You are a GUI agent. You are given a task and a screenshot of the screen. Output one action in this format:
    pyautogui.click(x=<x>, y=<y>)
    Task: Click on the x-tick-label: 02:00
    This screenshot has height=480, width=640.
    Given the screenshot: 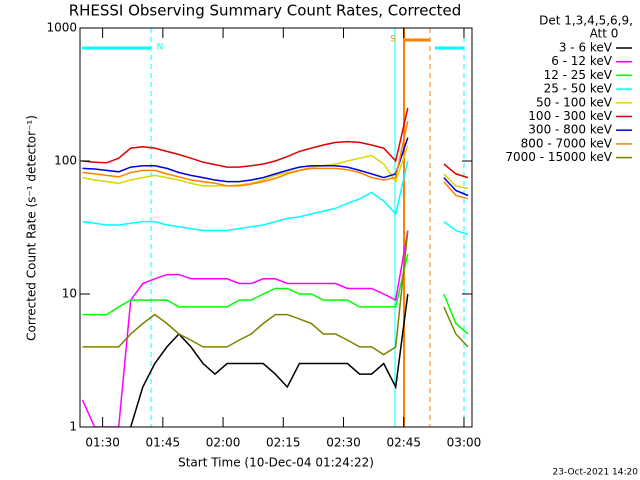 What is the action you would take?
    pyautogui.click(x=223, y=443)
    